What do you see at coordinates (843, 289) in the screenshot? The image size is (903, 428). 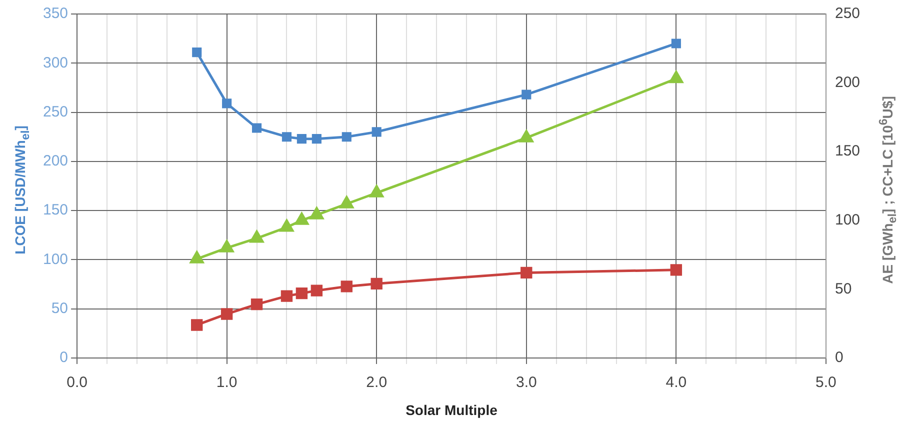 I see `y2-tick-label: 50` at bounding box center [843, 289].